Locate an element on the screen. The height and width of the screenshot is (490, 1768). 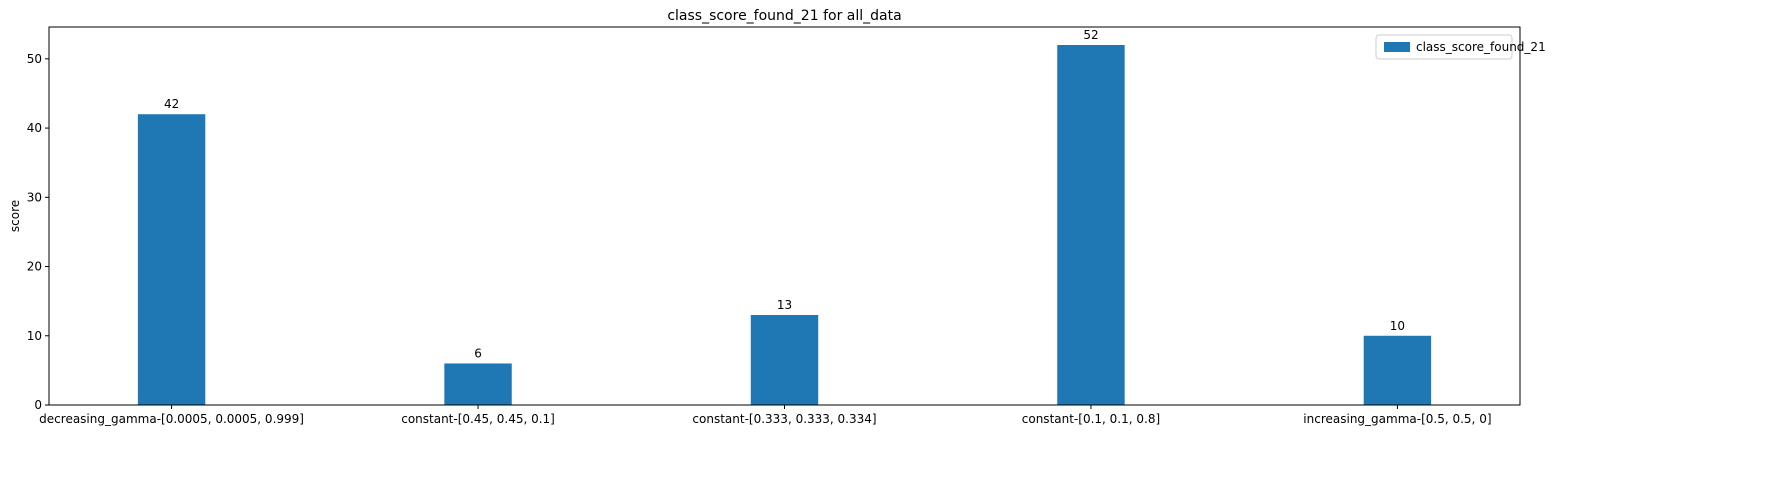
x-tick-label-3: constant-[0.1, 0.1, 0.8] is located at coordinates (1091, 419).